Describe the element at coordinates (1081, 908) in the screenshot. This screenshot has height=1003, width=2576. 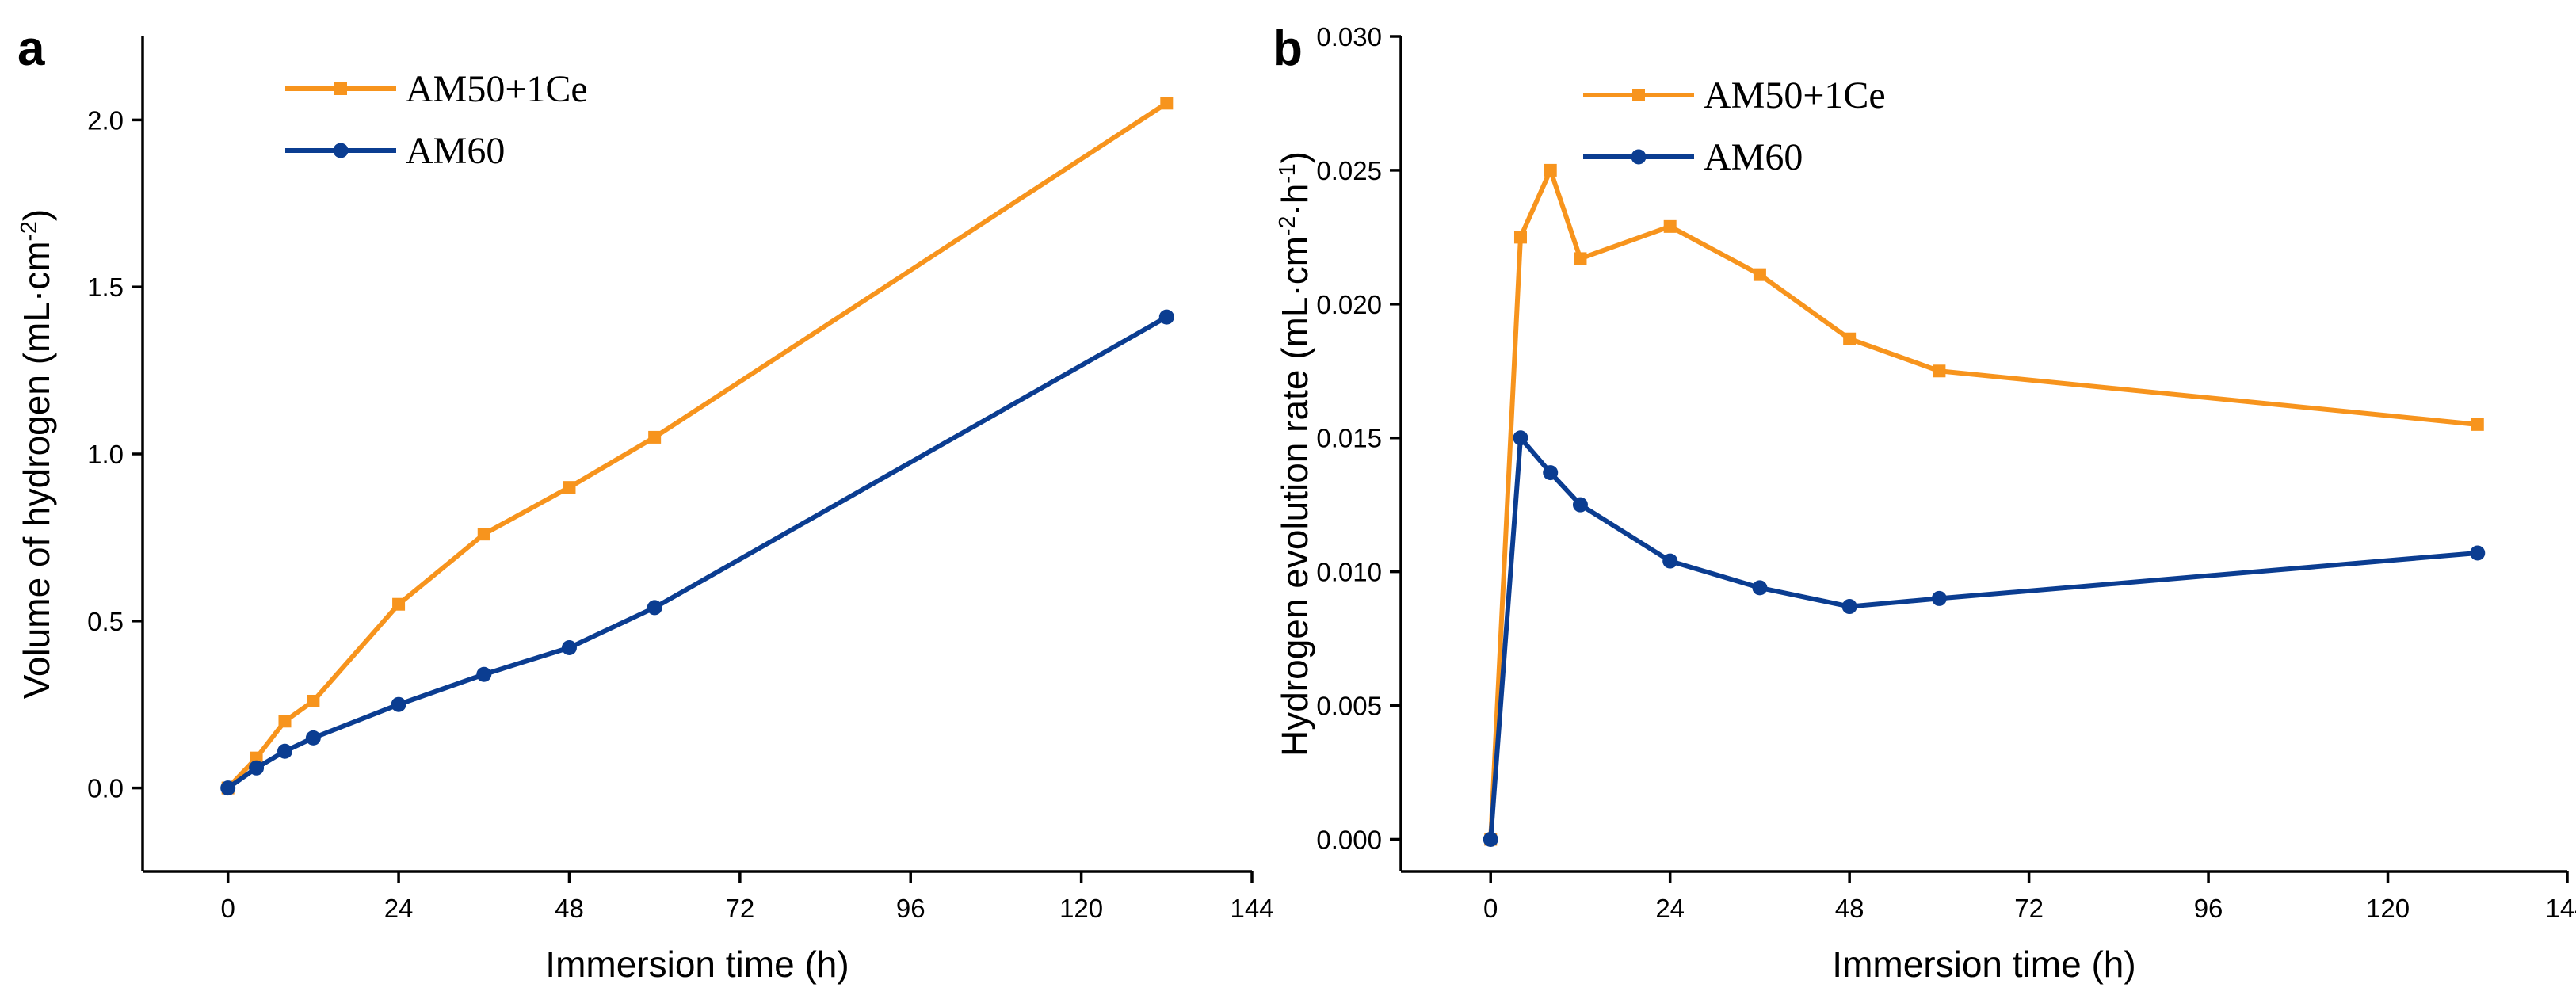
I see `panel-a-x-tick-label: 120` at that location.